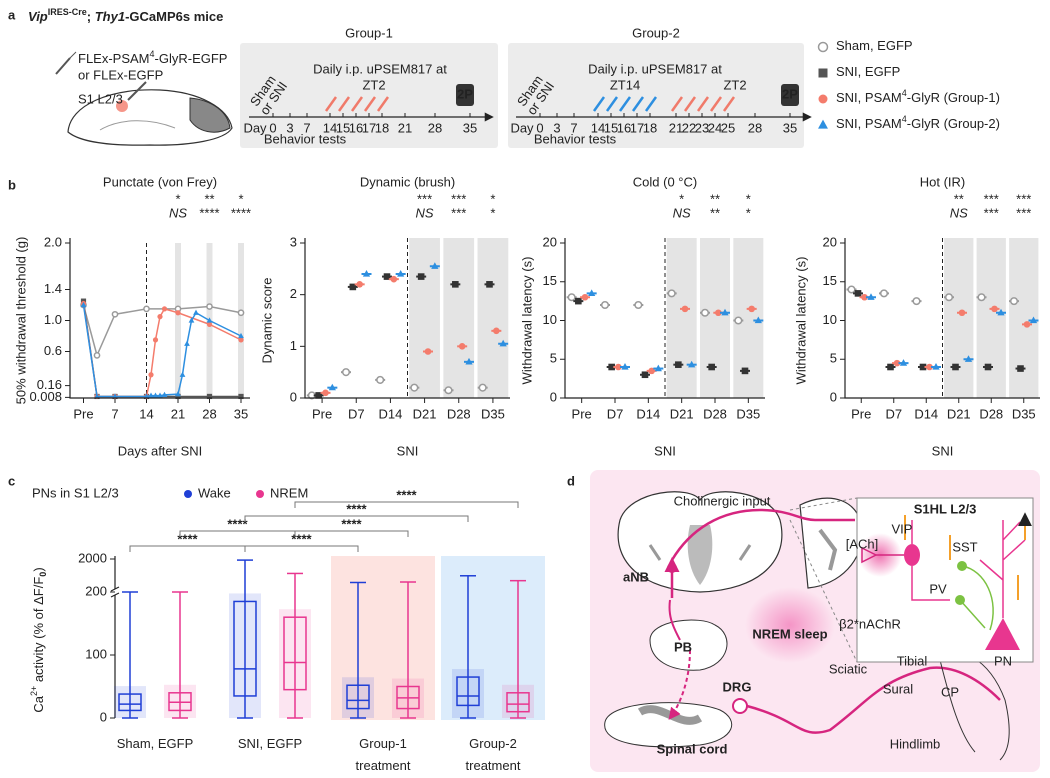  Describe the element at coordinates (550, 241) in the screenshot. I see `y-tick-label: 20` at that location.